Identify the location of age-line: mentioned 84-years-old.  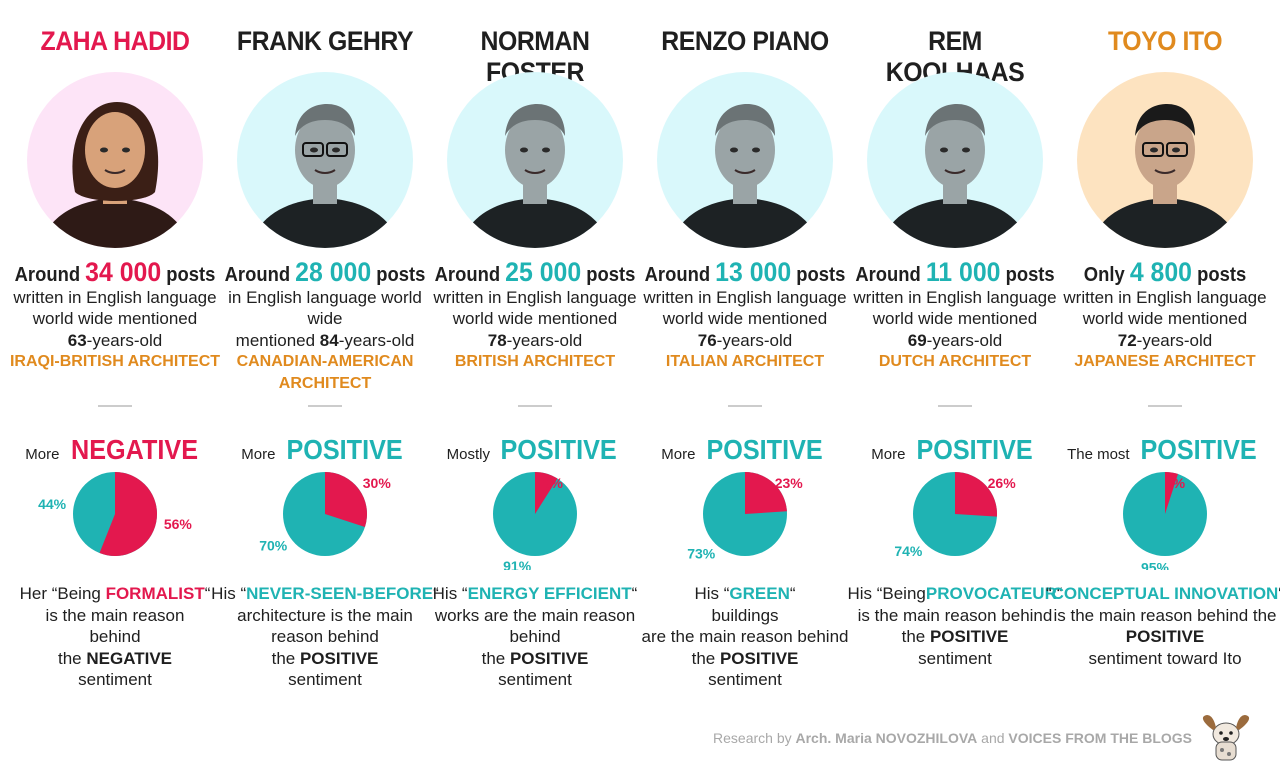
(325, 341).